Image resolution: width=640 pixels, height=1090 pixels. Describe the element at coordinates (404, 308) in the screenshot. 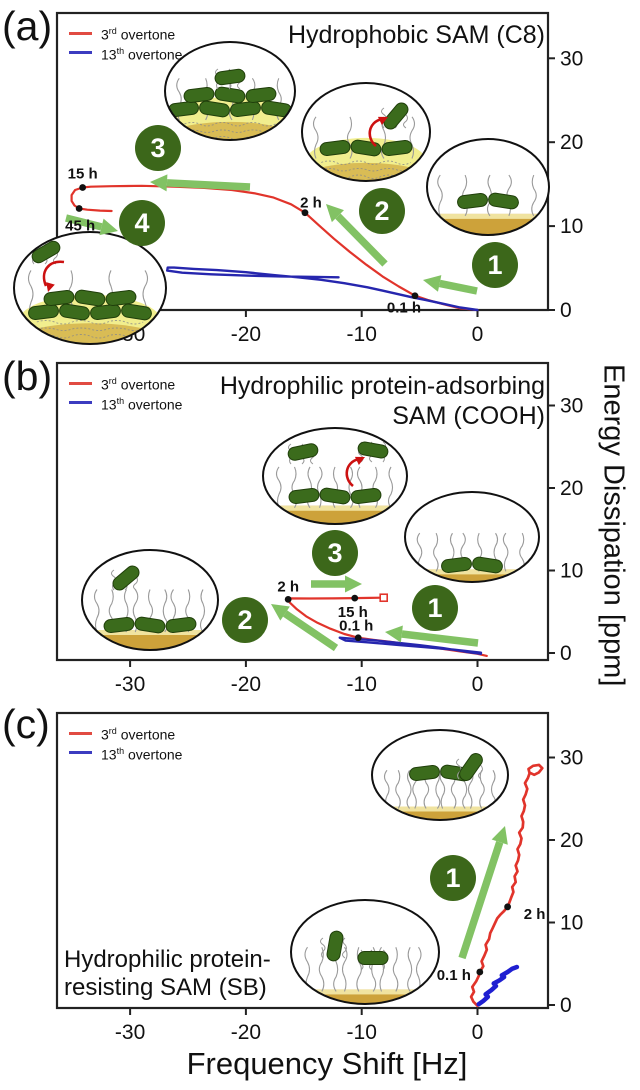

I see `time-point-label: 0.1 h` at that location.